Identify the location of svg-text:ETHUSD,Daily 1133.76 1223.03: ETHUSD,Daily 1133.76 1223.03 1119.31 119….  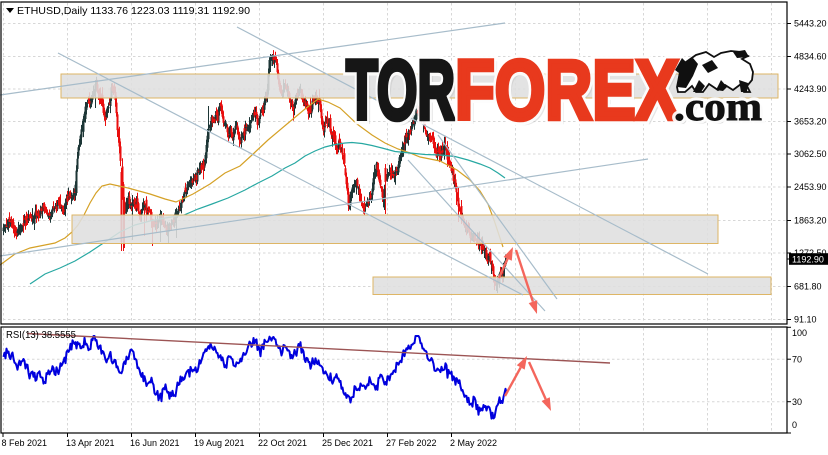
(133, 11).